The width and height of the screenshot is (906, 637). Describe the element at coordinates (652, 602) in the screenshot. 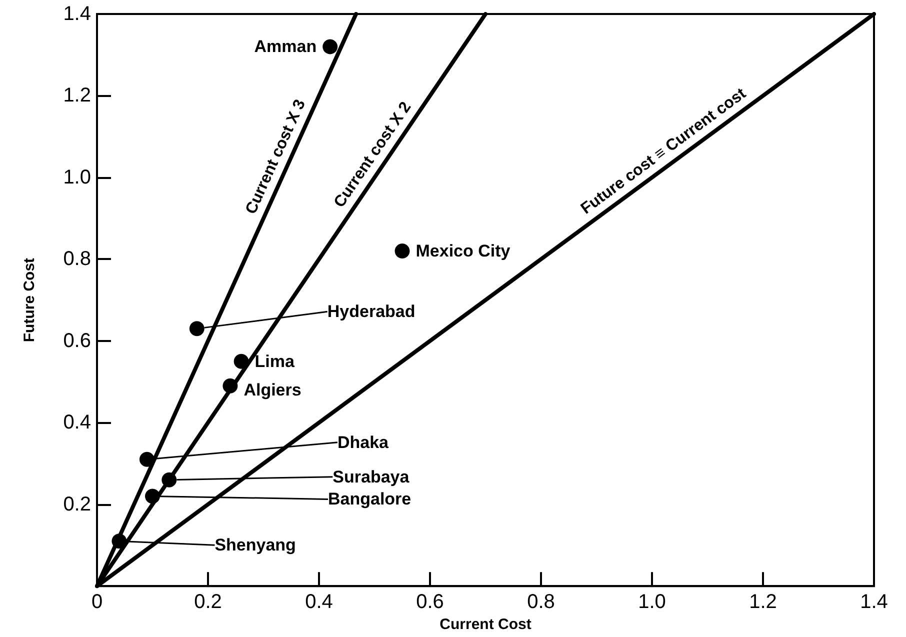

I see `x-tick-label: 1.0` at that location.